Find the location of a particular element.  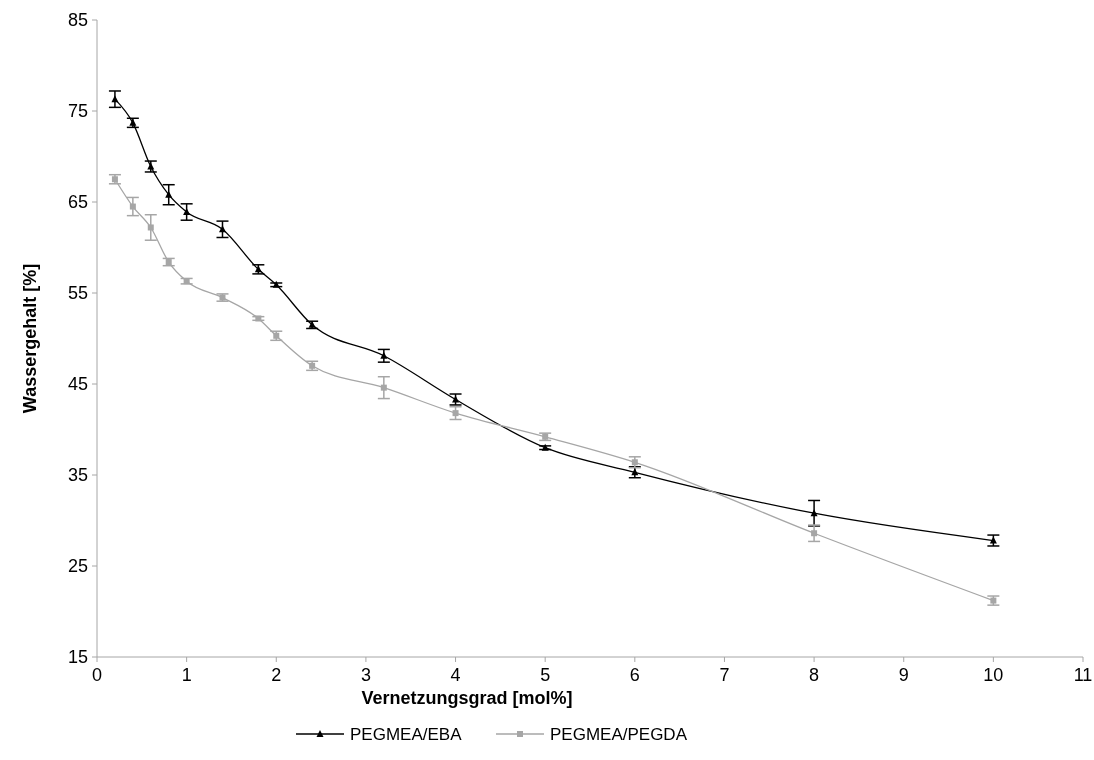

y-tick-label: 55 is located at coordinates (77, 293).